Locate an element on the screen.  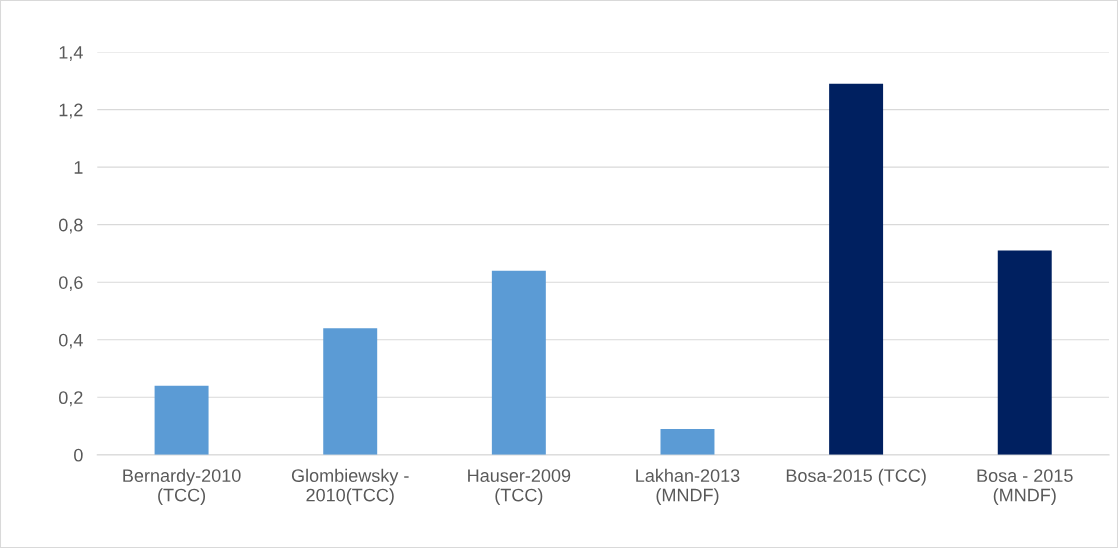
y-tick-label: 1,2 is located at coordinates (71, 111).